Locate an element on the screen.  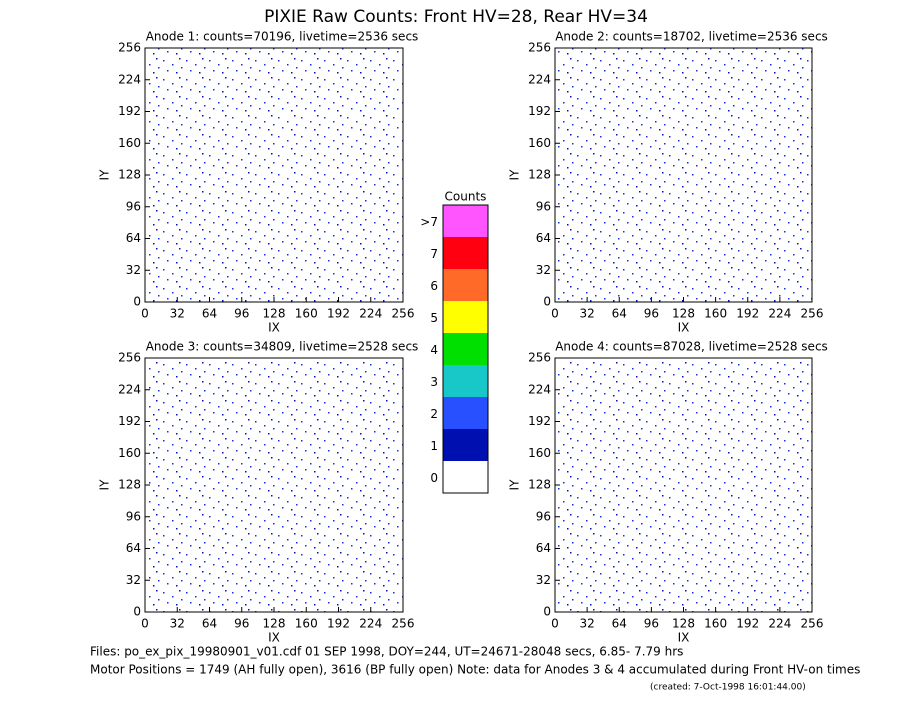
colorbar-label: 1 is located at coordinates (434, 446).